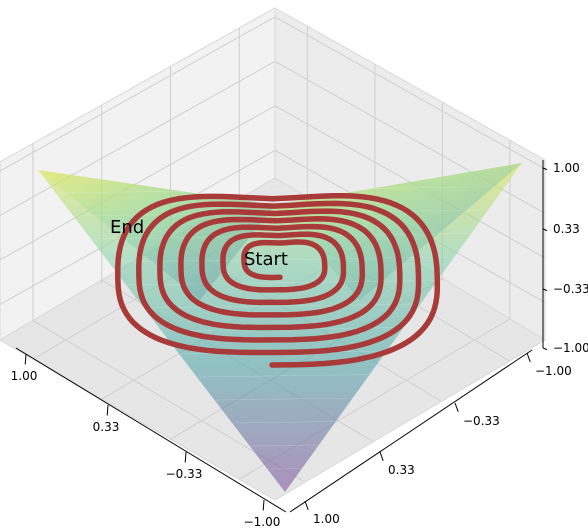 The image size is (588, 530). Describe the element at coordinates (553, 371) in the screenshot. I see `y-axis-tick-label: −1.00` at that location.